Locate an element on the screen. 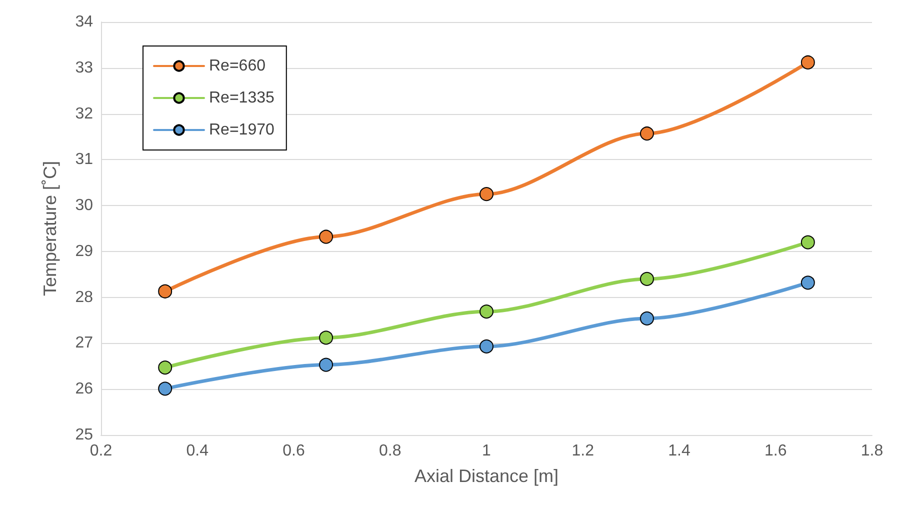 This screenshot has height=528, width=906. x-tick-label: 1.4 is located at coordinates (679, 451).